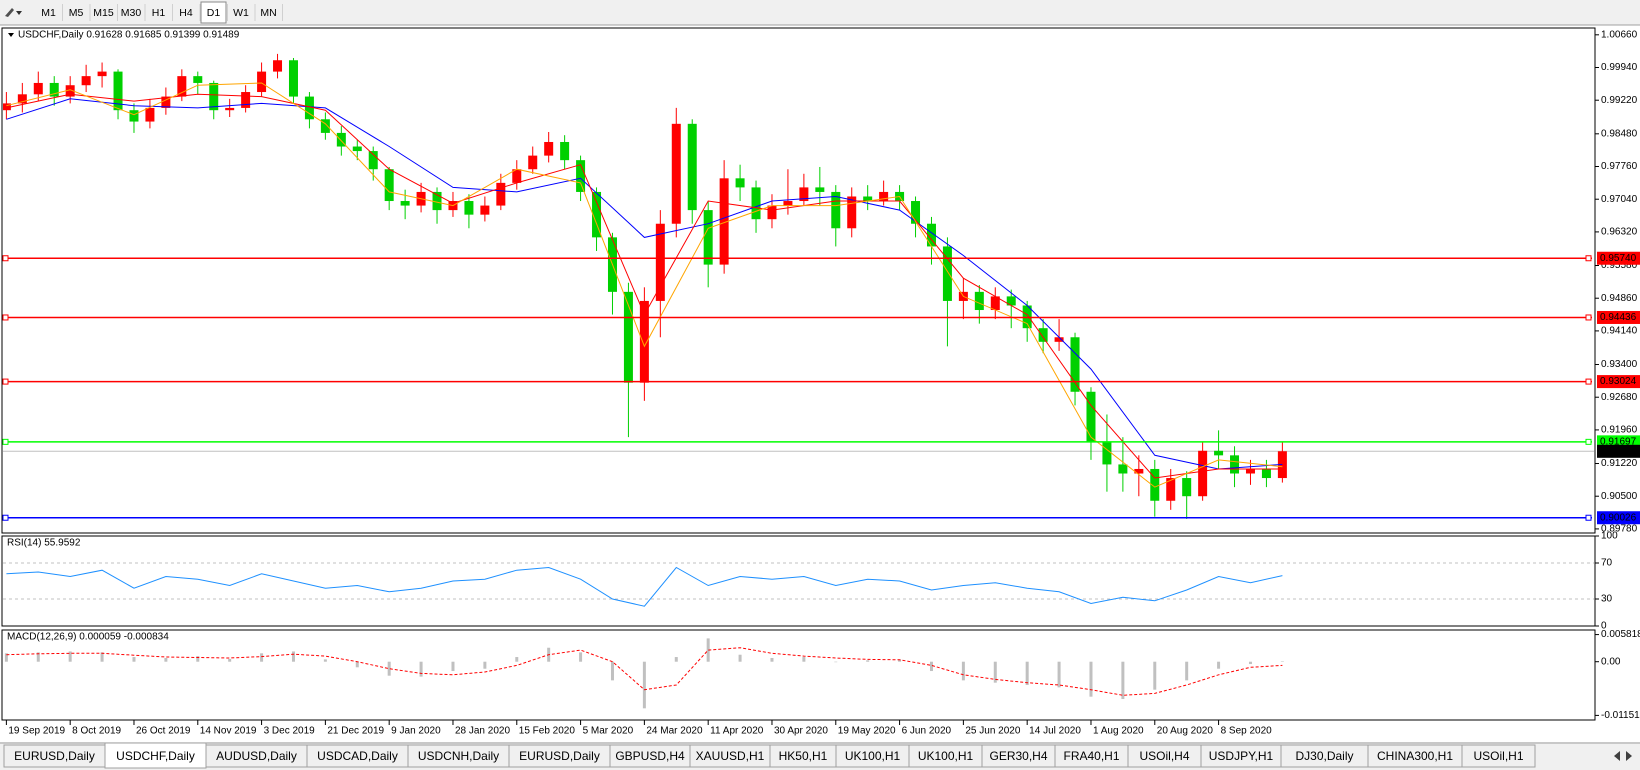  What do you see at coordinates (482, 731) in the screenshot?
I see `x-tick-label: 28 Jan 2020` at bounding box center [482, 731].